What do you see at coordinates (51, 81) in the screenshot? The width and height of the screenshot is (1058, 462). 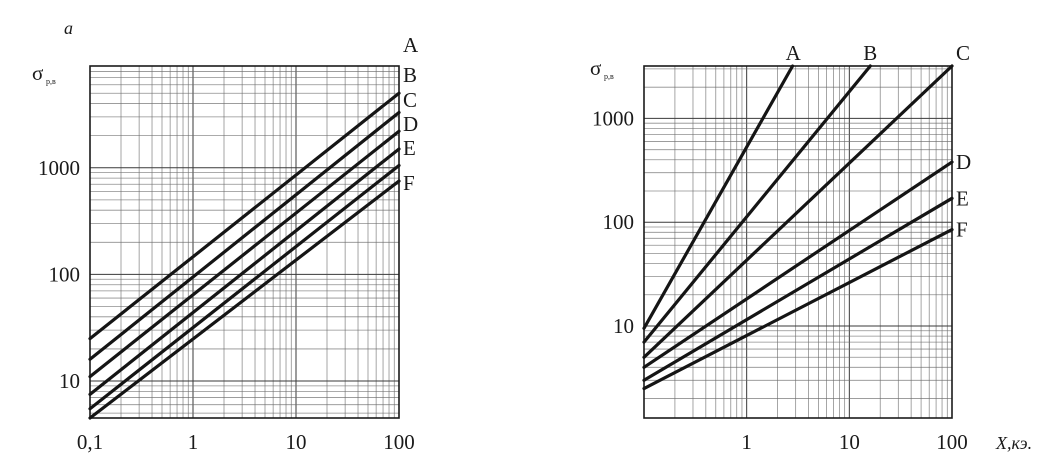 I see `y-axis-label-sub-a: р,в` at bounding box center [51, 81].